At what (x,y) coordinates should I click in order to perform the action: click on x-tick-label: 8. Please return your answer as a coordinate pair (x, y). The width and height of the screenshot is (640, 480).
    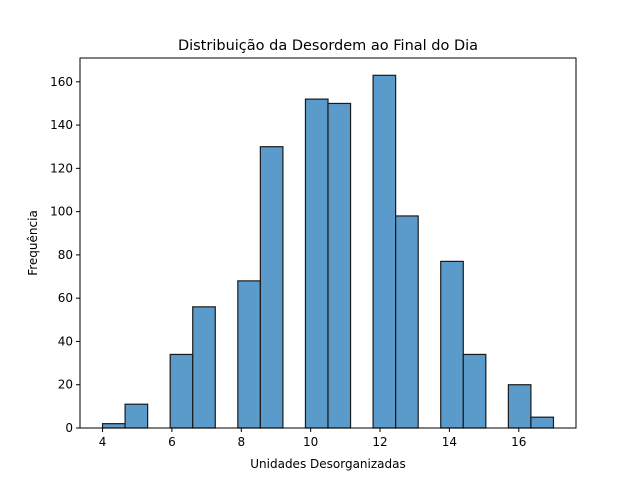
    Looking at the image, I should click on (241, 442).